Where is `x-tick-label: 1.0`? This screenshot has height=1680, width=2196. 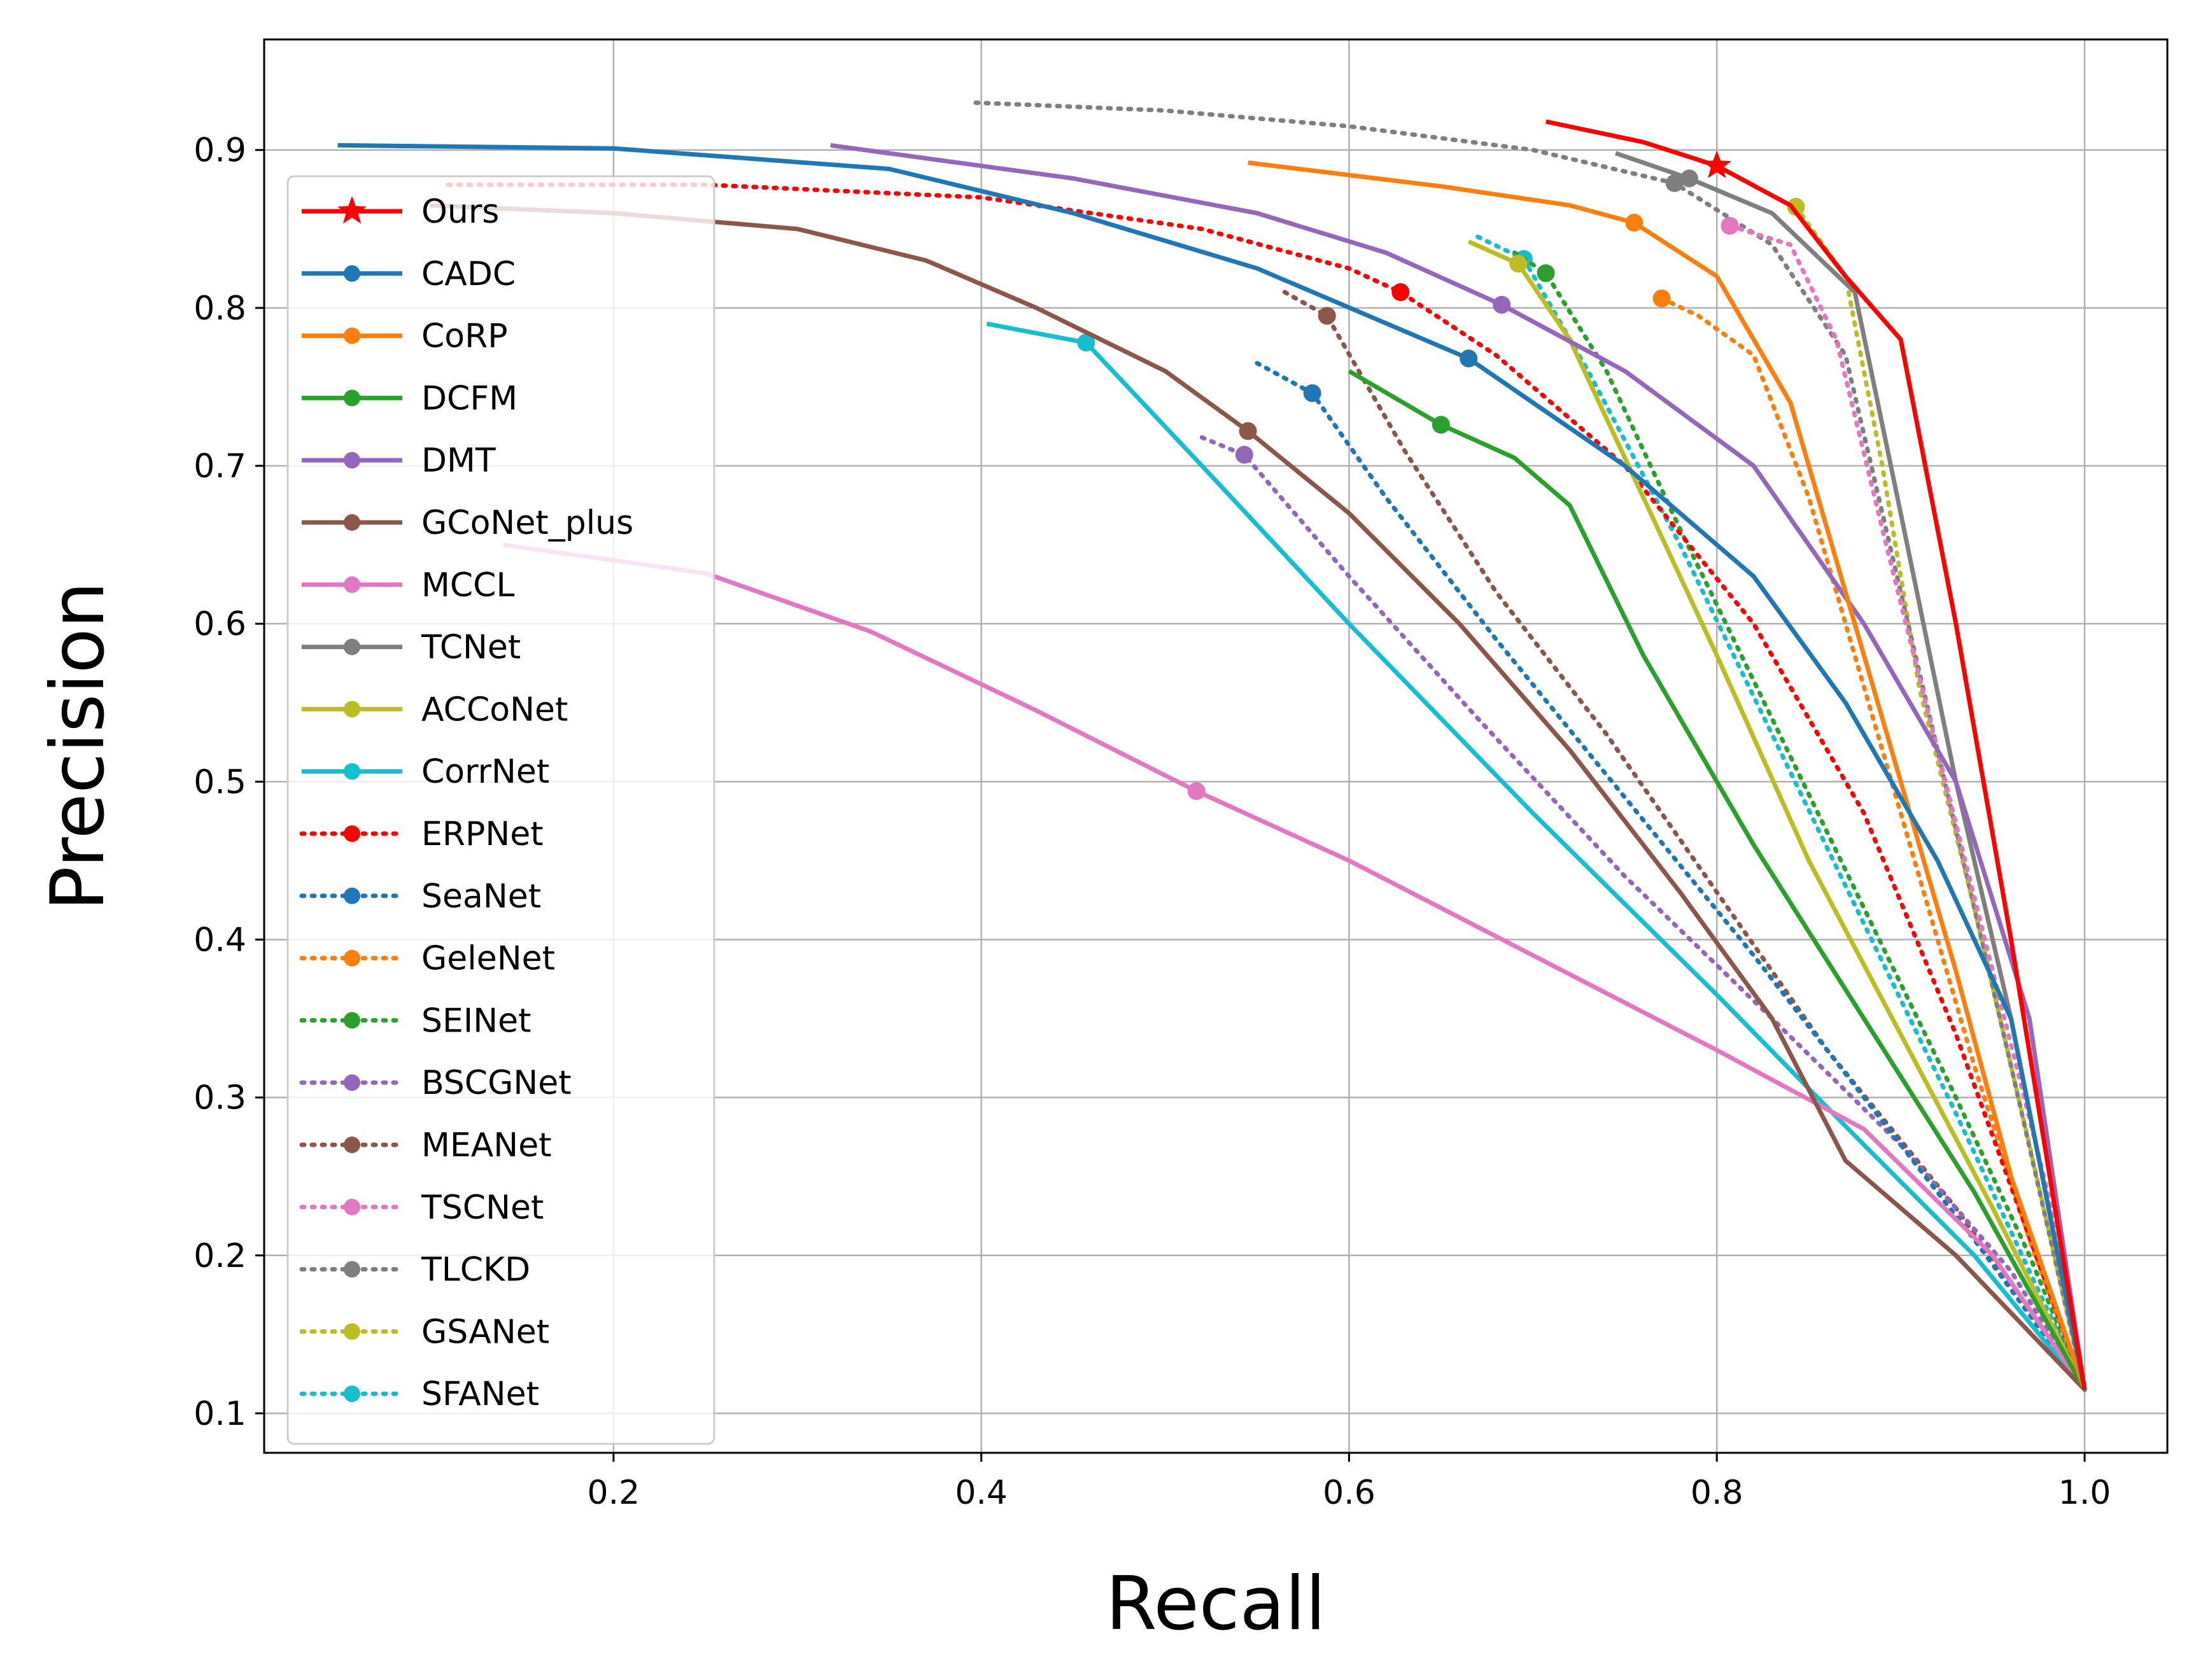
x-tick-label: 1.0 is located at coordinates (2085, 1493).